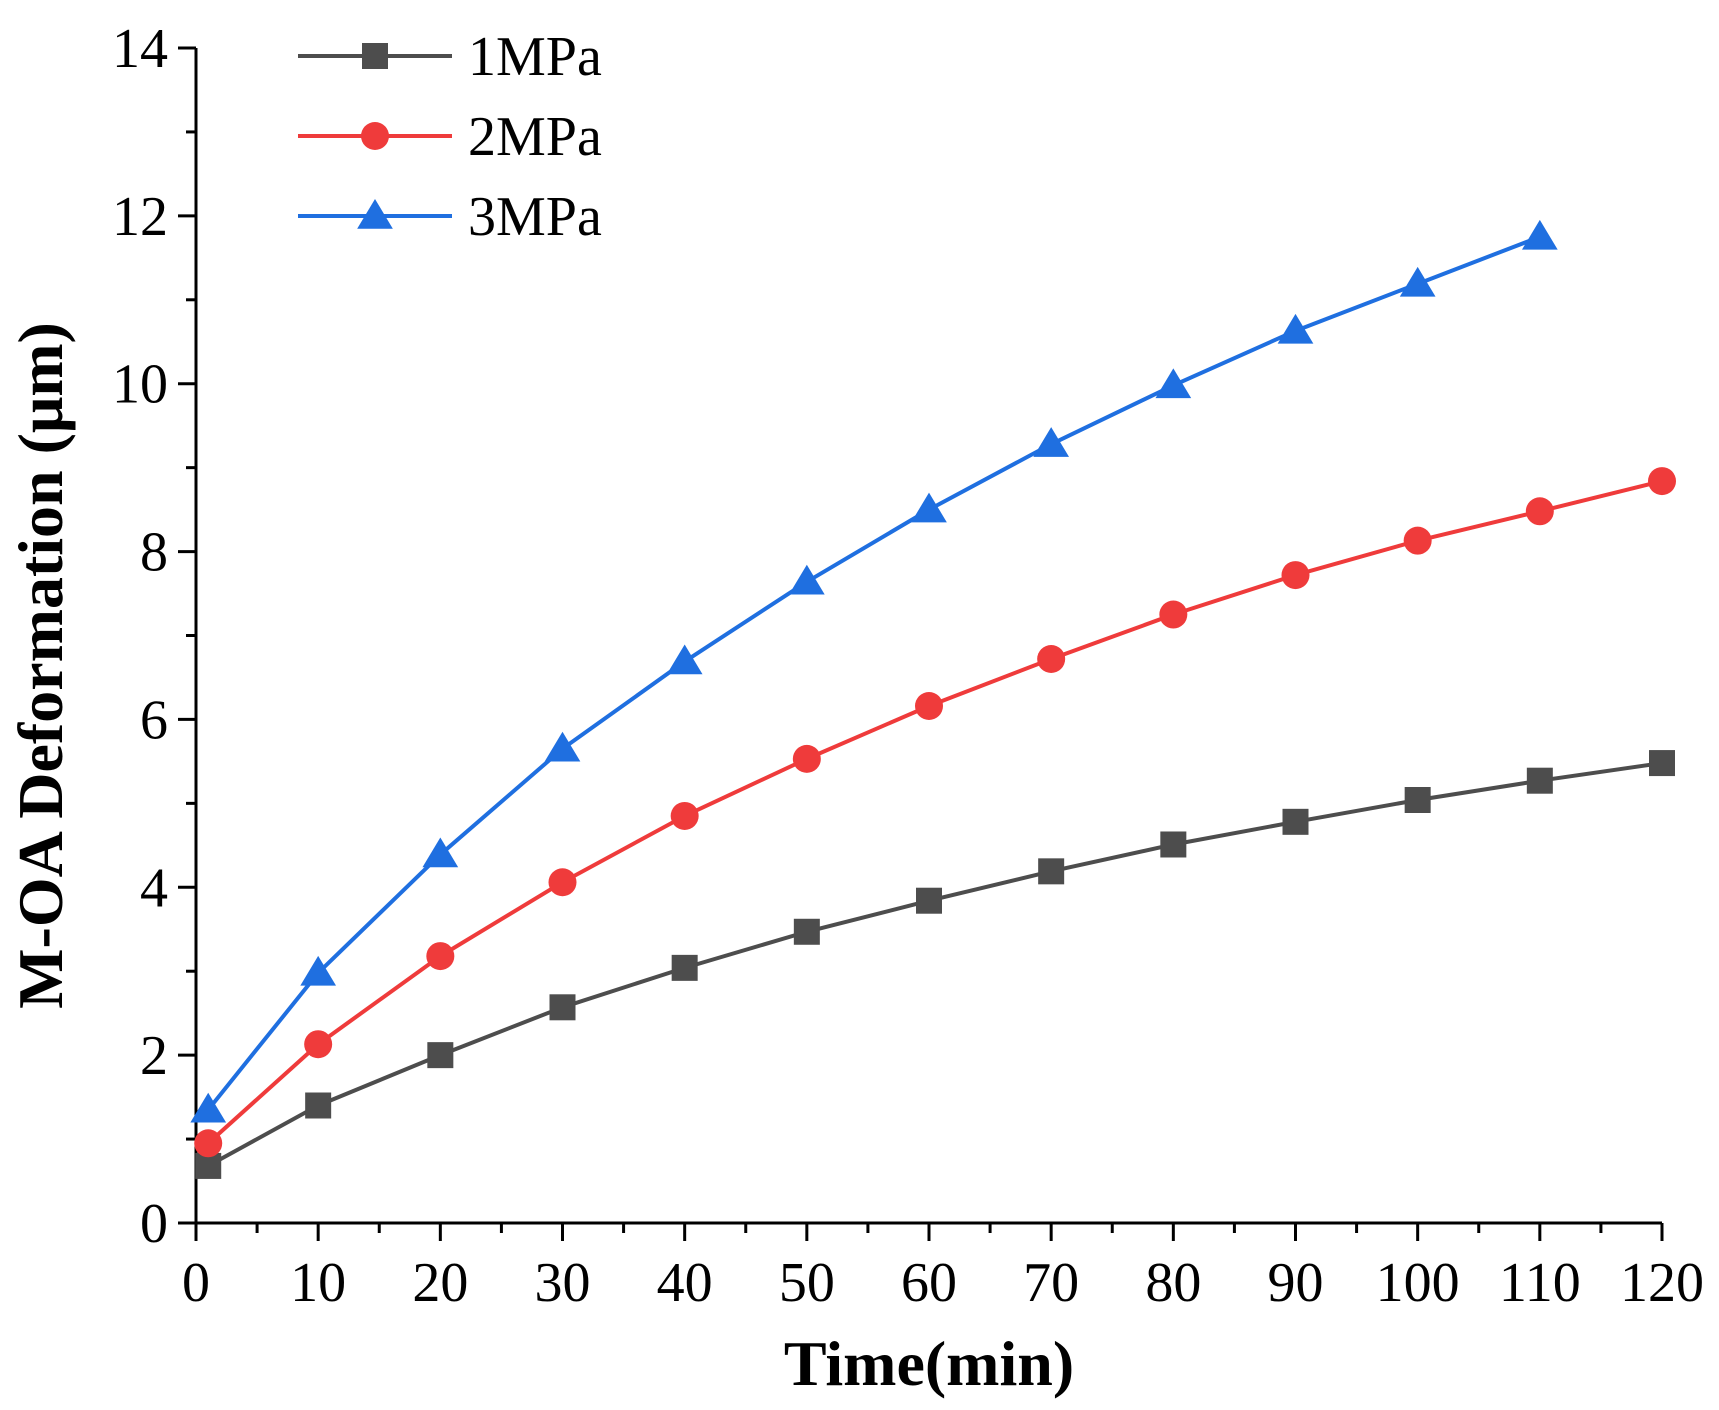 The width and height of the screenshot is (1719, 1410). What do you see at coordinates (154, 1056) in the screenshot?
I see `y-tick-label: 2` at bounding box center [154, 1056].